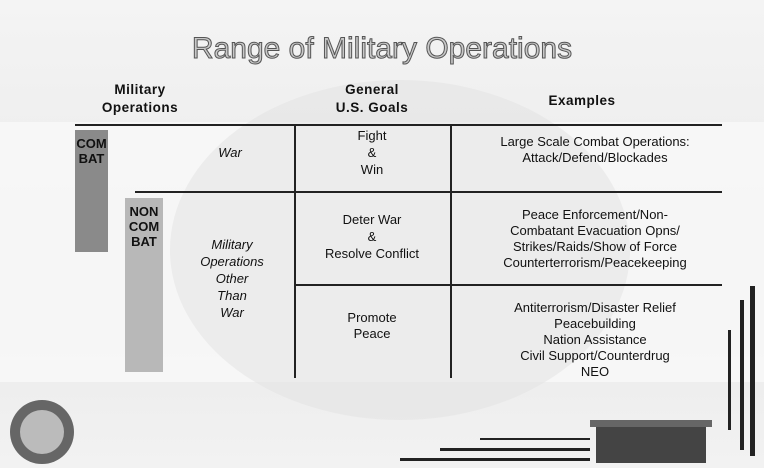 This screenshot has width=764, height=468. I want to click on title: Range of Military Operations, so click(382, 49).